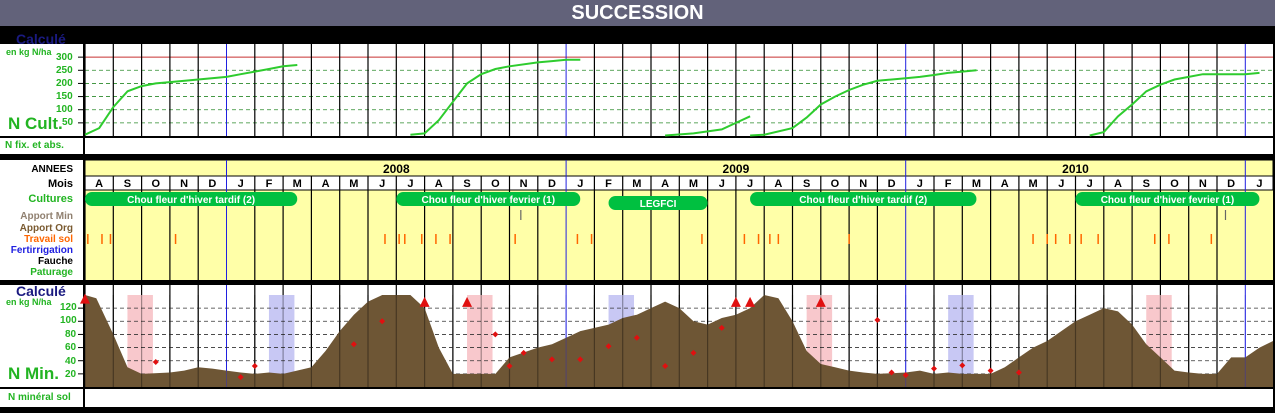 This screenshot has width=1275, height=413. What do you see at coordinates (41, 250) in the screenshot?
I see `row-label-fertirrigation: Fertirrigation` at bounding box center [41, 250].